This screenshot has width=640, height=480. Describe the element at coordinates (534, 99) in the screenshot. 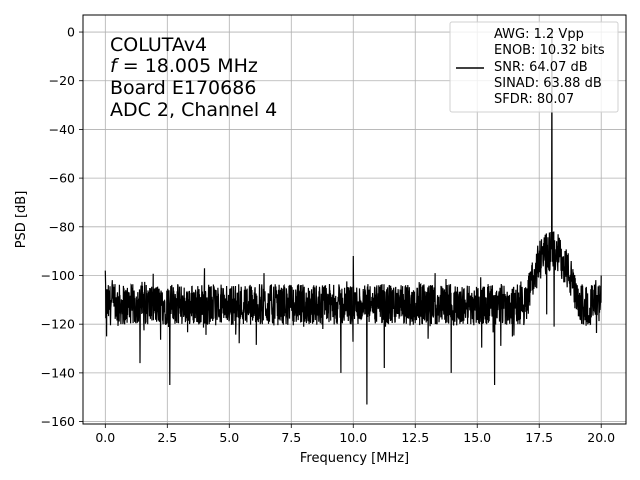

I see `legend-sfdr: SFDR: 80.07` at that location.